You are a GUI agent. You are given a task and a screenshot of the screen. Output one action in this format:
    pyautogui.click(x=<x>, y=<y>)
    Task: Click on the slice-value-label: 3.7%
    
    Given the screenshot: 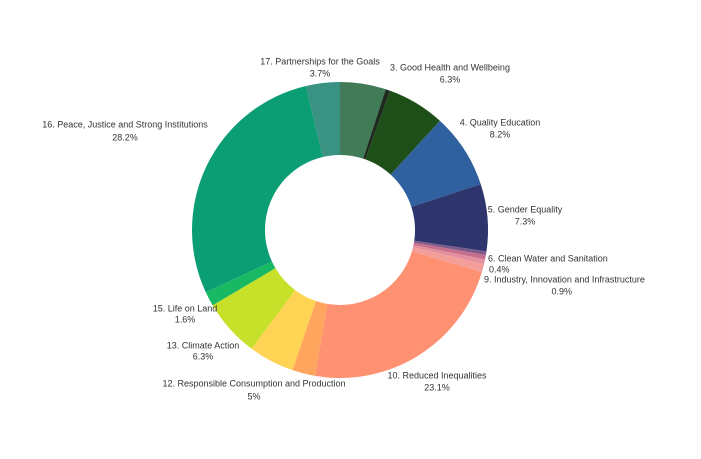 What is the action you would take?
    pyautogui.click(x=320, y=73)
    